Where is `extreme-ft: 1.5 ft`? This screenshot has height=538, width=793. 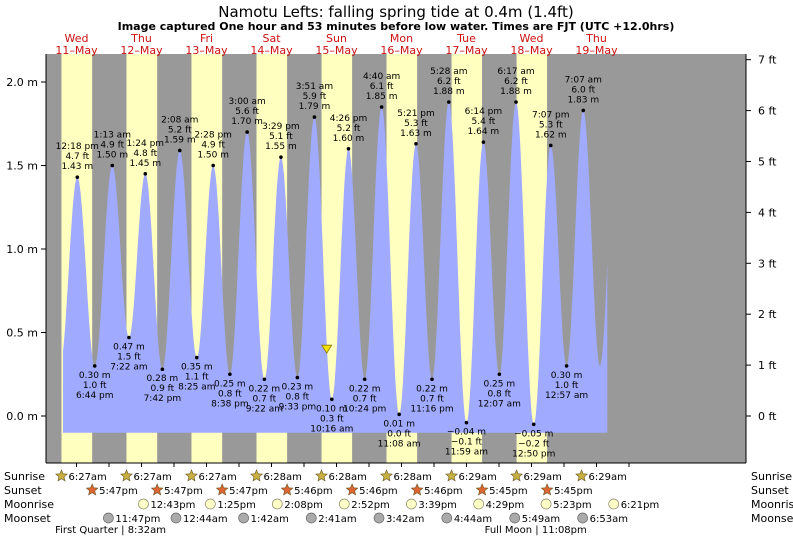
extreme-ft: 1.5 ft is located at coordinates (129, 358).